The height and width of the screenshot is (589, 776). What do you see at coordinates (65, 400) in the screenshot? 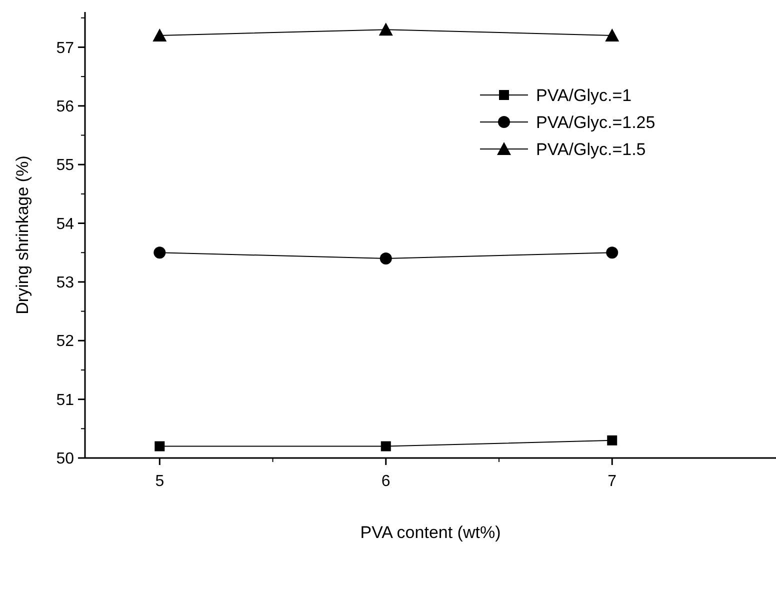
I see `y-tick-label: 51` at bounding box center [65, 400].